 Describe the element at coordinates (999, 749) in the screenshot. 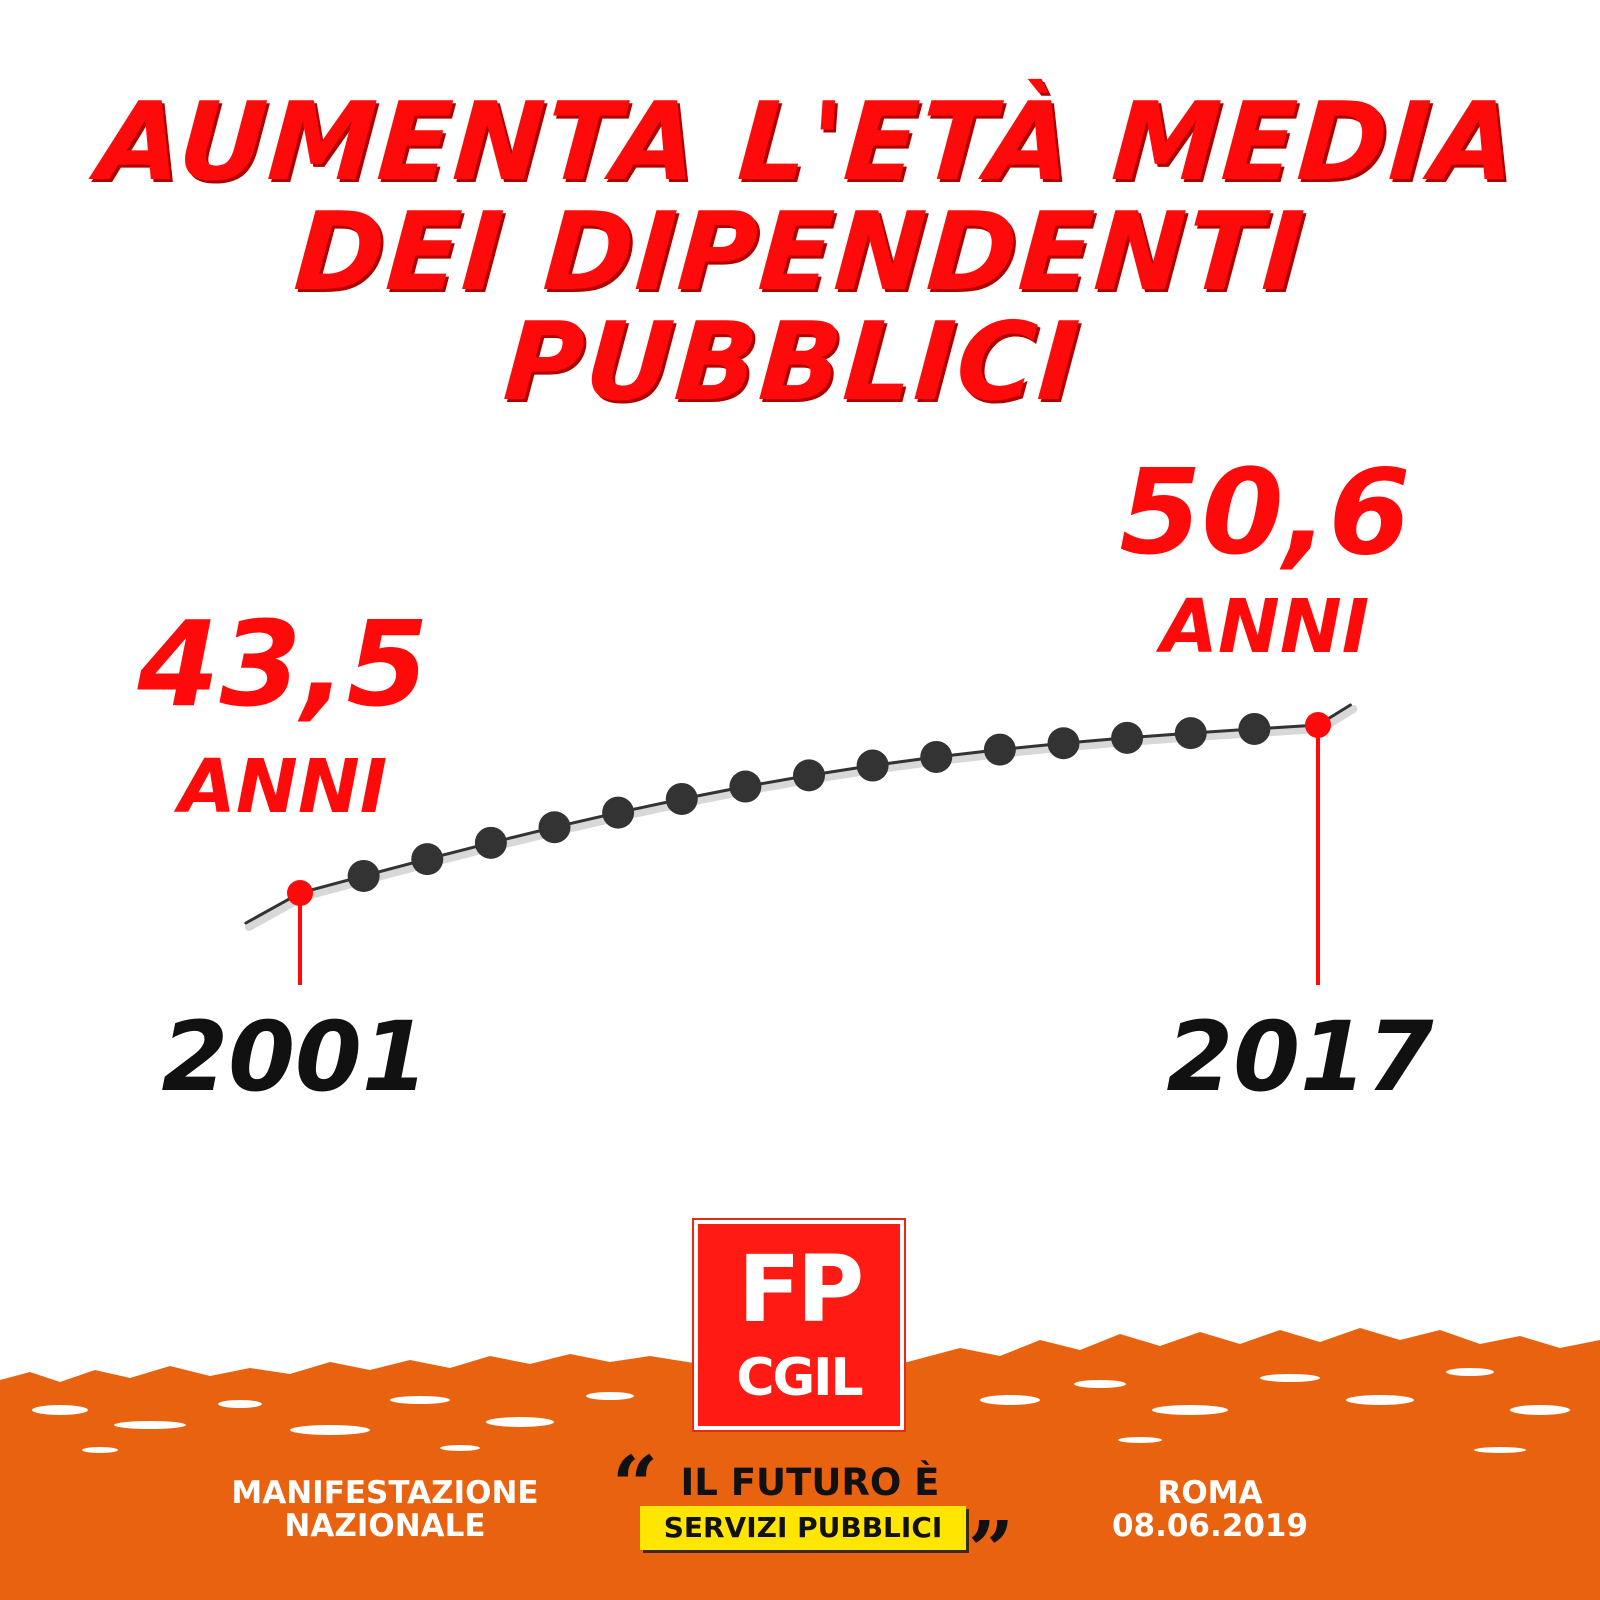

I see `data-point-2012` at that location.